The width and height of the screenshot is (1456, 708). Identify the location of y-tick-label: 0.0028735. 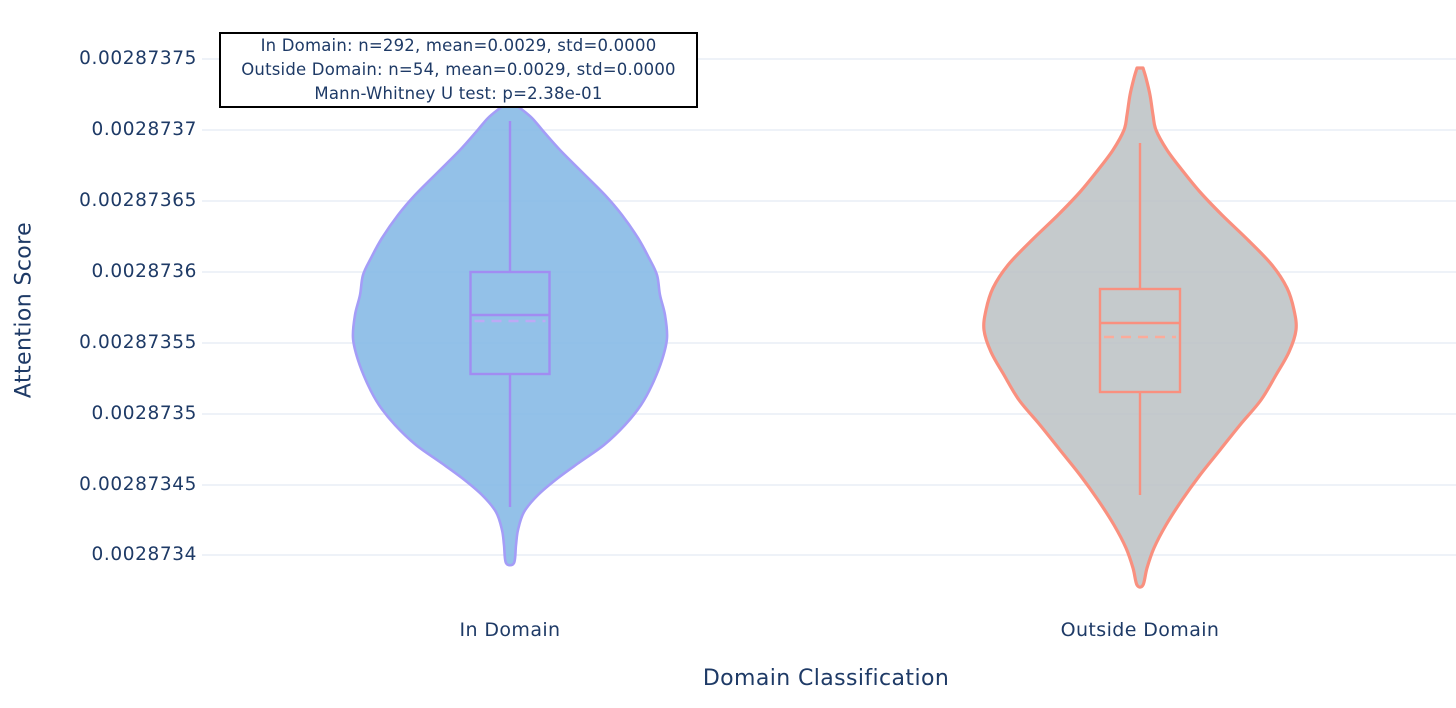
(144, 413).